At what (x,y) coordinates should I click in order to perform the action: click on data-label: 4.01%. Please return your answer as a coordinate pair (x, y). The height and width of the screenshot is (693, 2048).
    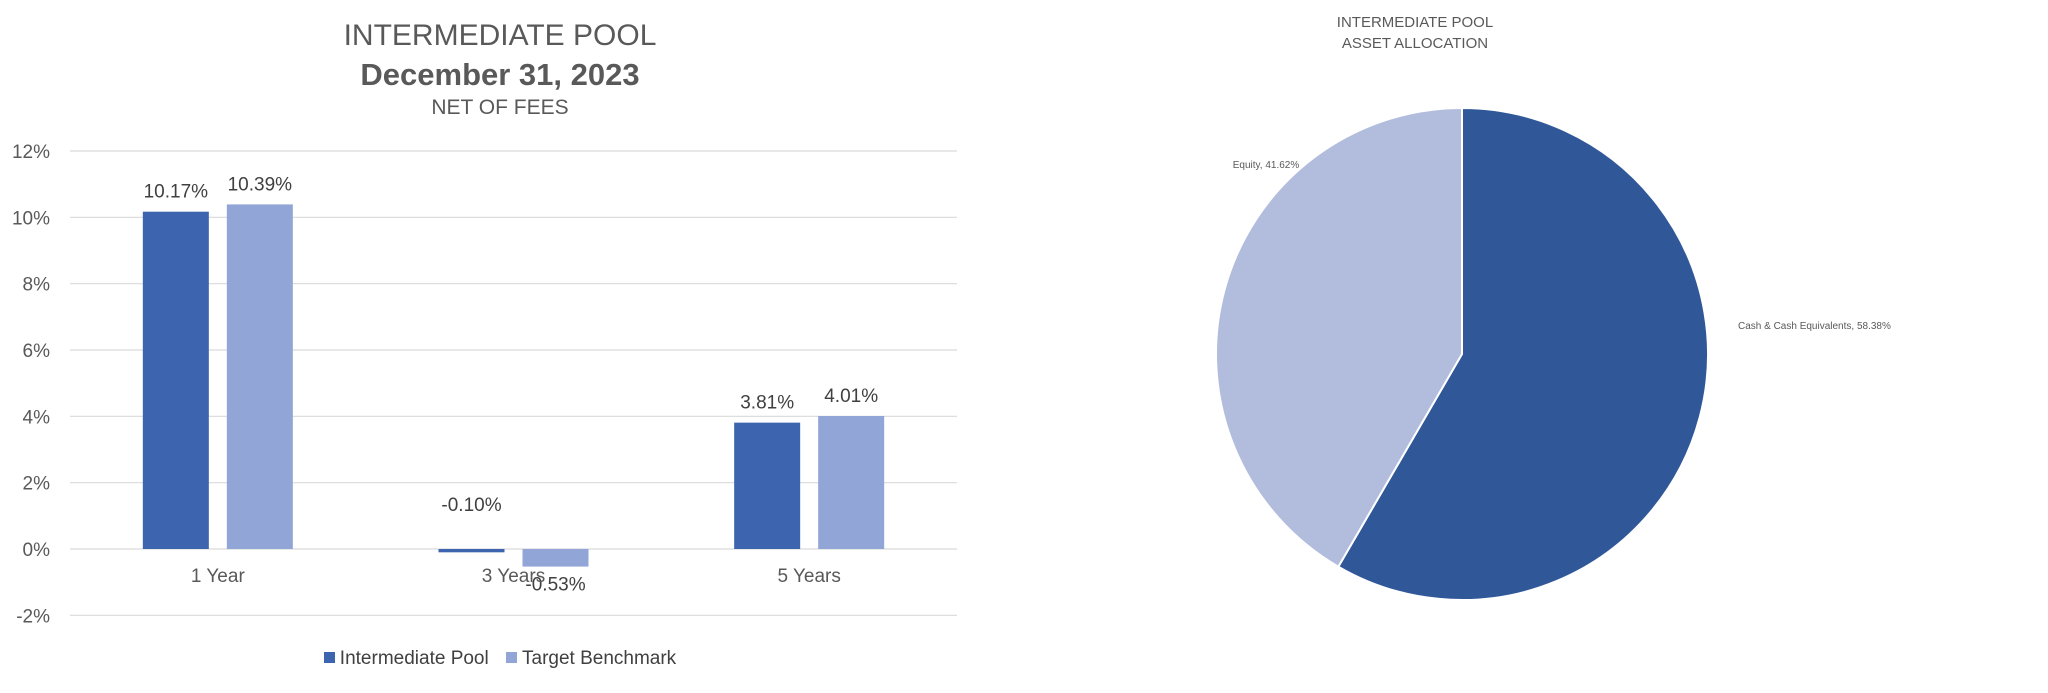
    Looking at the image, I should click on (851, 396).